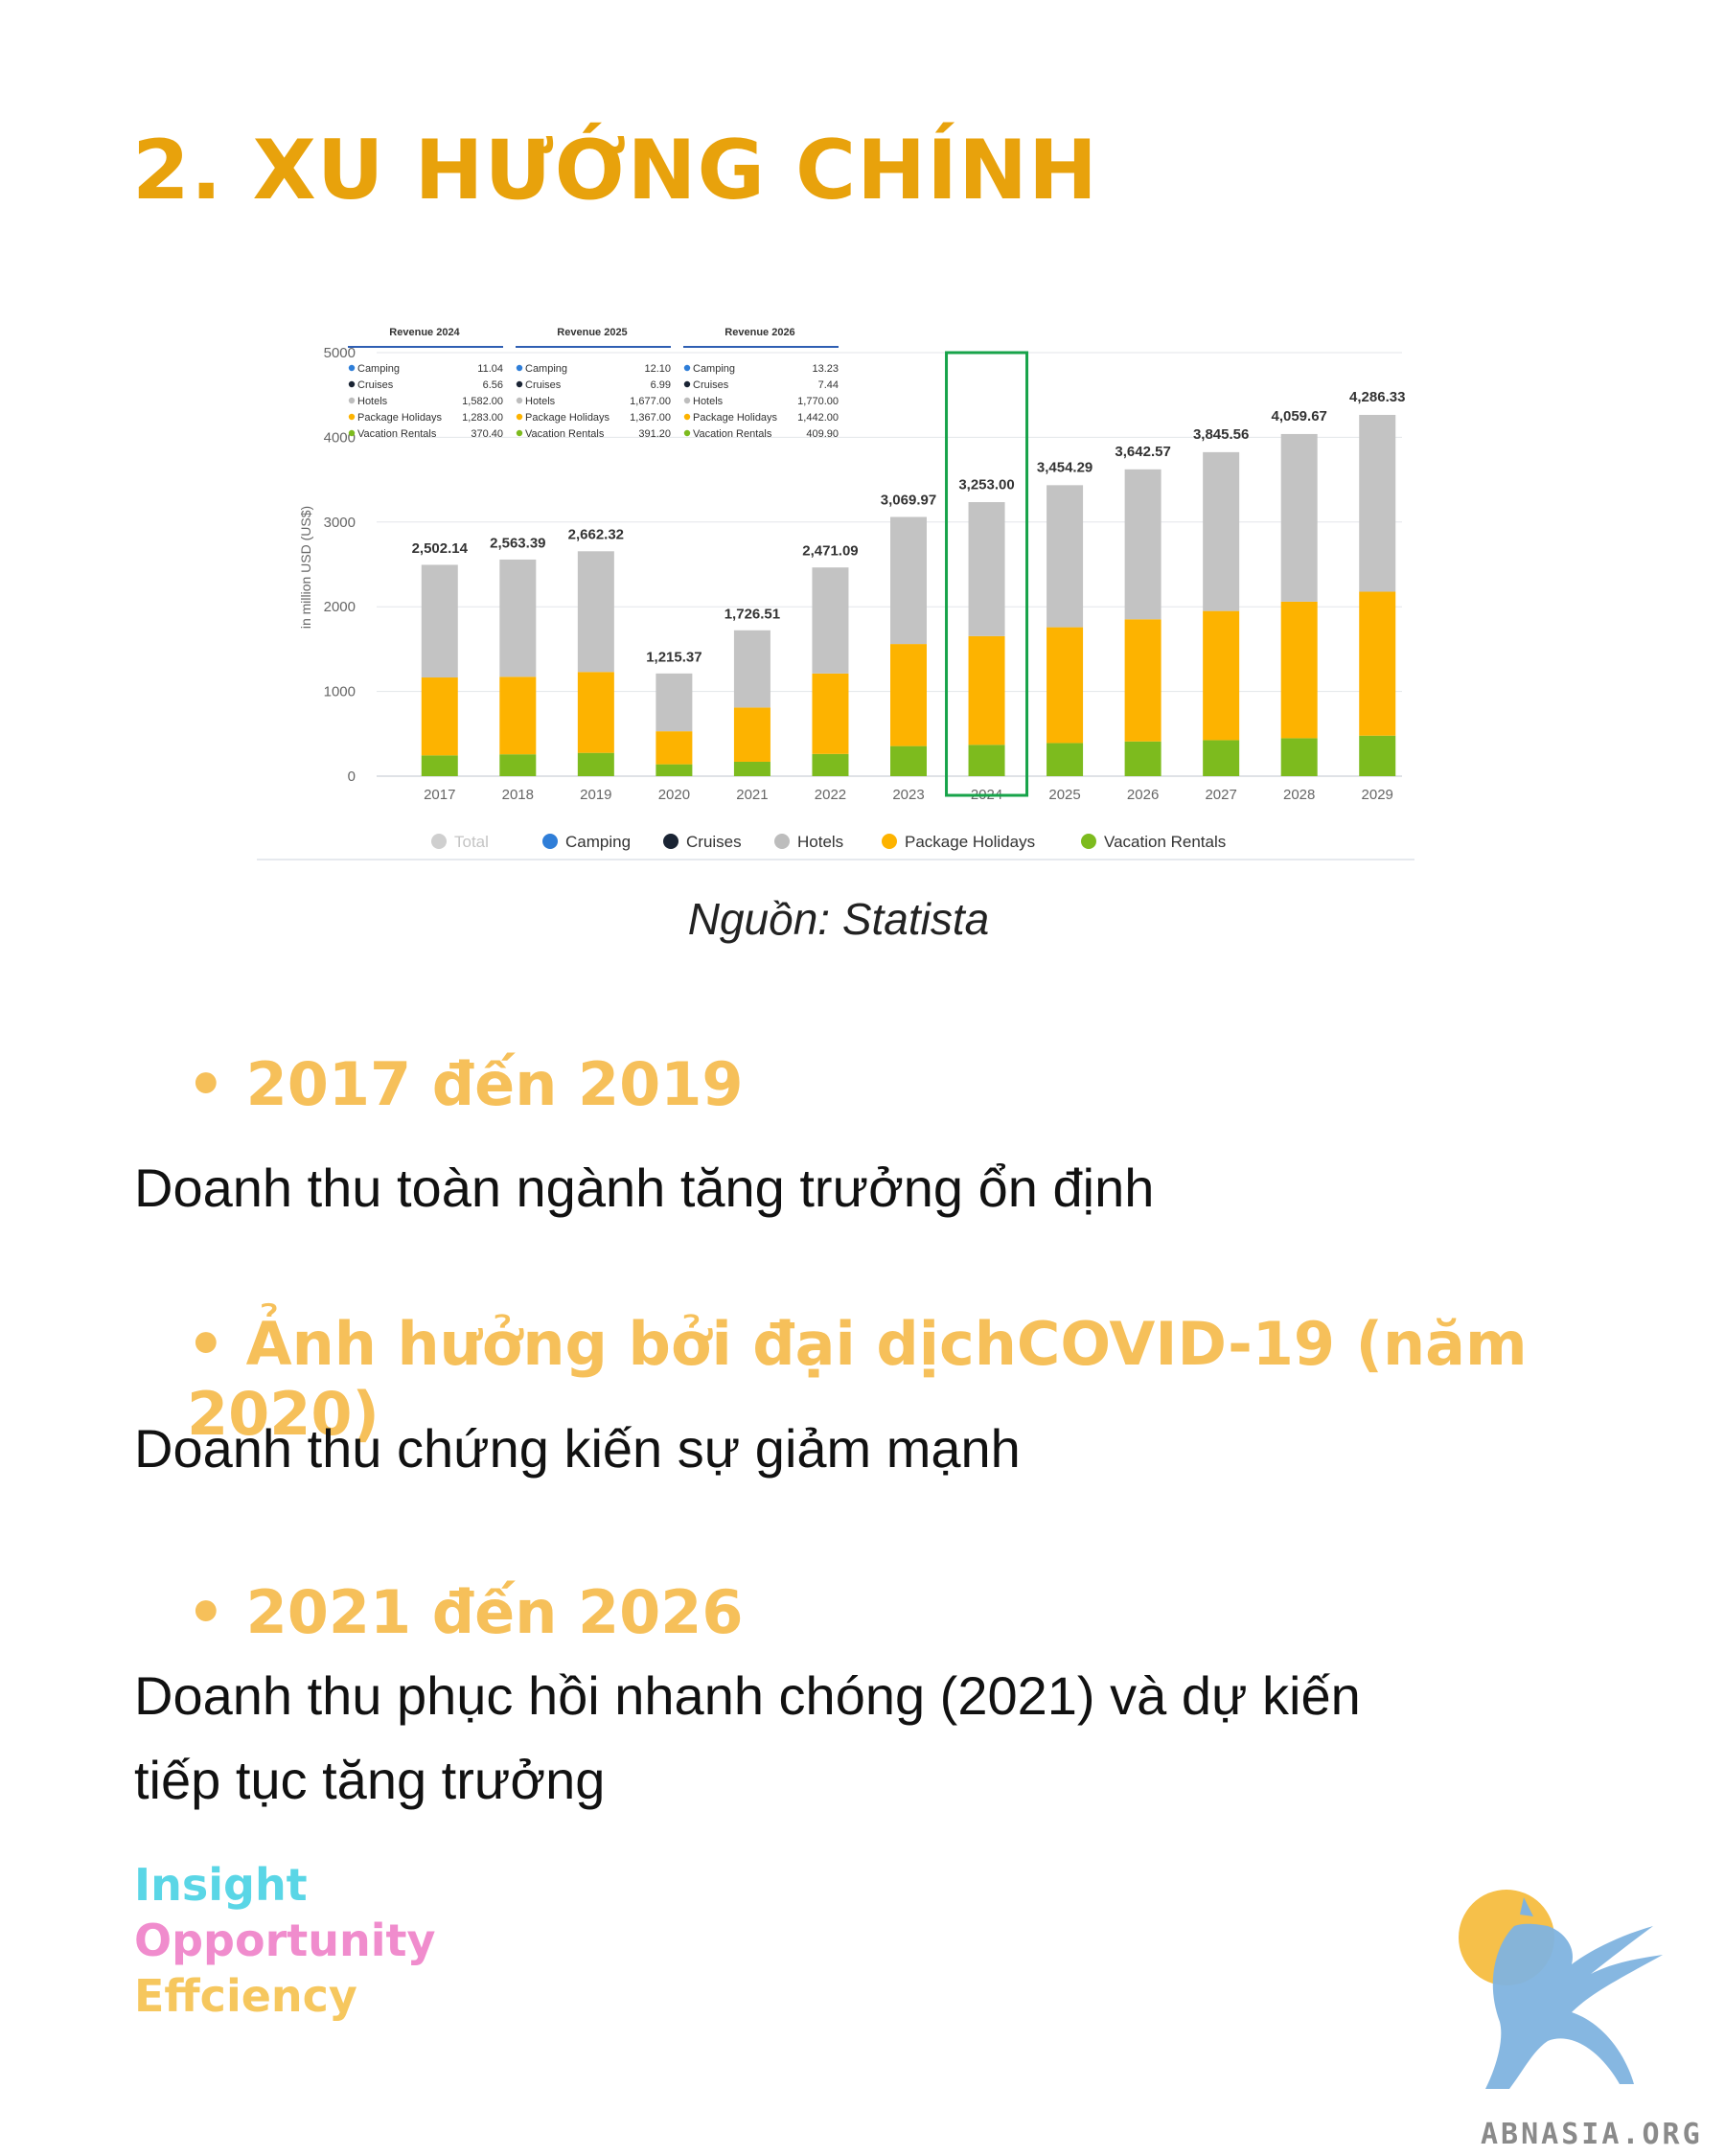 This screenshot has height=2156, width=1725. What do you see at coordinates (471, 842) in the screenshot?
I see `legend-label: Total` at bounding box center [471, 842].